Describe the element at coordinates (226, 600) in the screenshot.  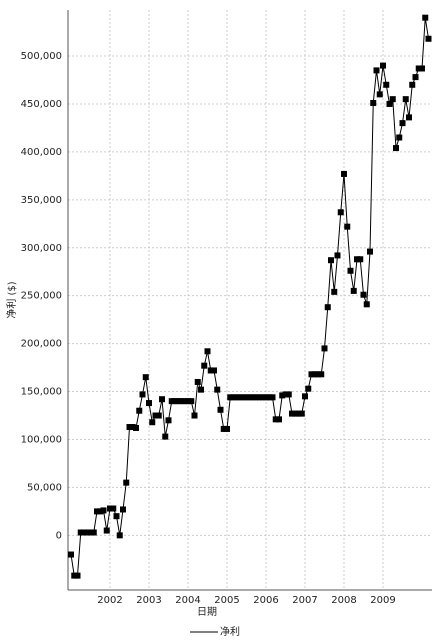
I see `x-tick-label: 2005` at that location.